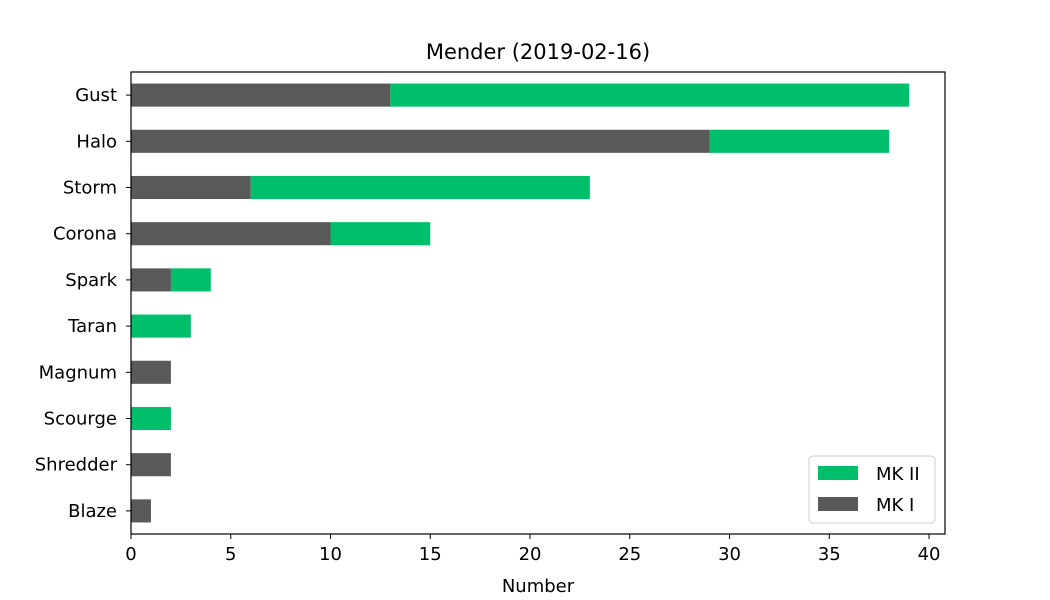 This screenshot has height=600, width=1050. I want to click on bar-corona-mk-i, so click(231, 234).